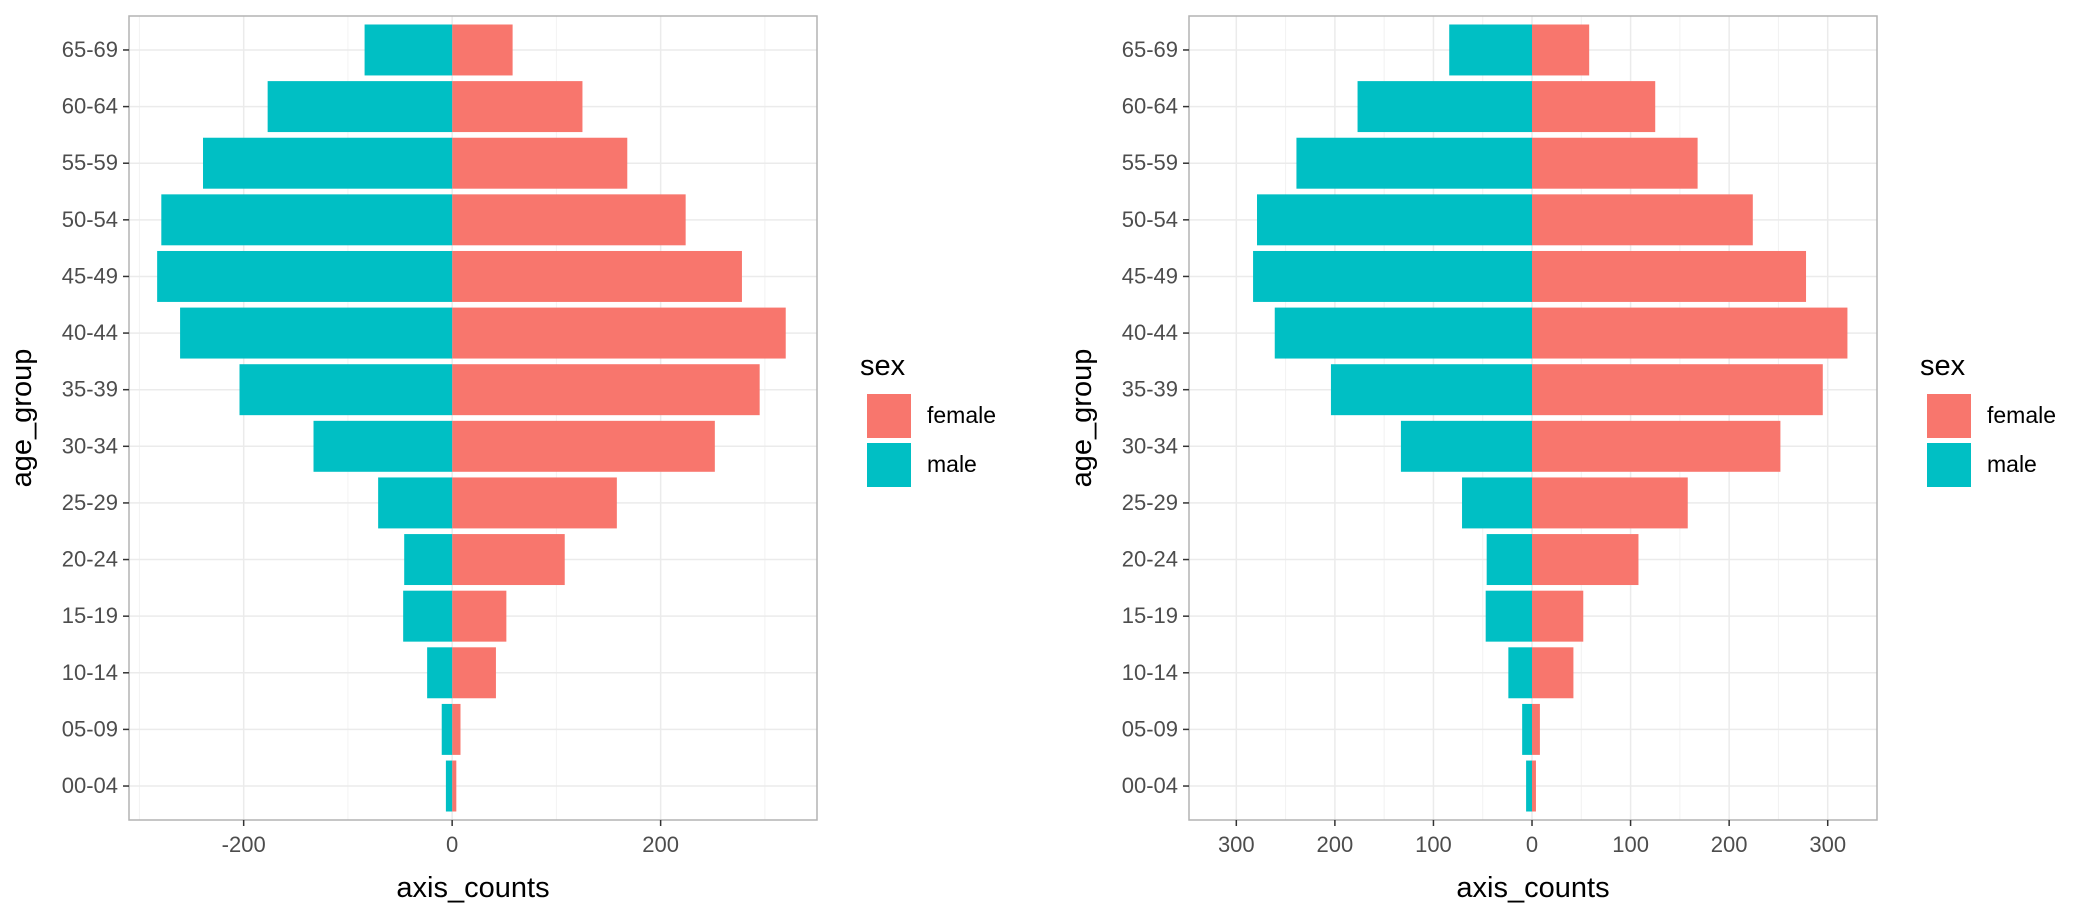 The image size is (2092, 910). What do you see at coordinates (928, 418) in the screenshot?
I see `legend: sex female male` at bounding box center [928, 418].